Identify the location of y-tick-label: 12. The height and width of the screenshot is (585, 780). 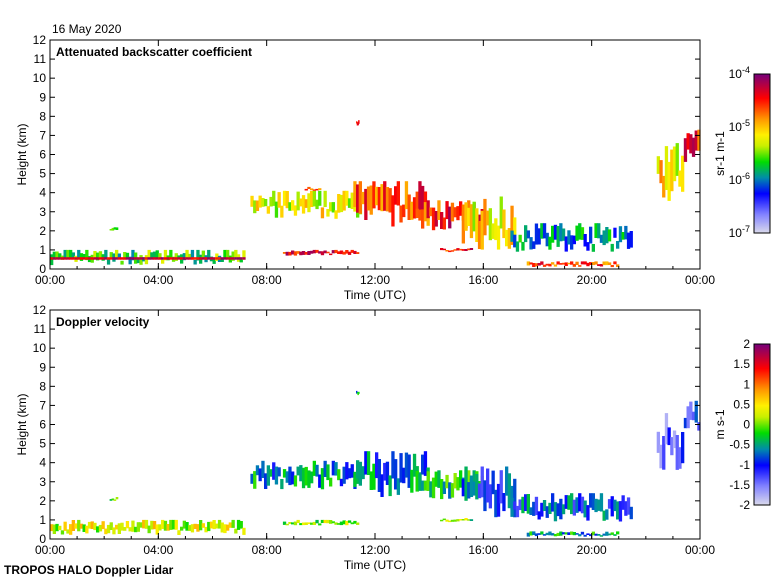
(40, 310).